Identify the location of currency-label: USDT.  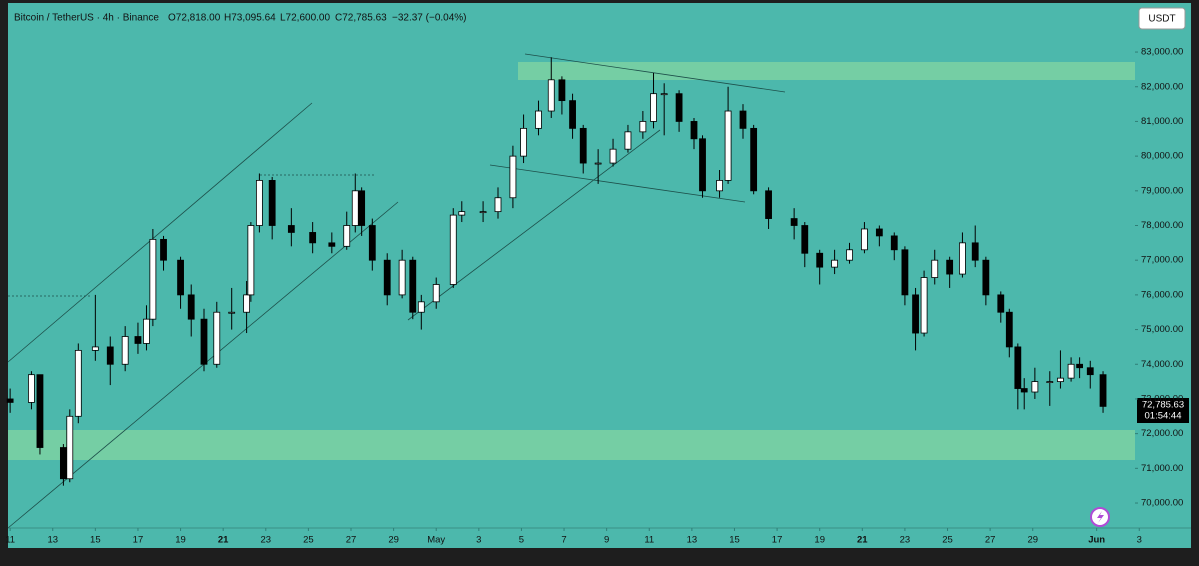
(1161, 19).